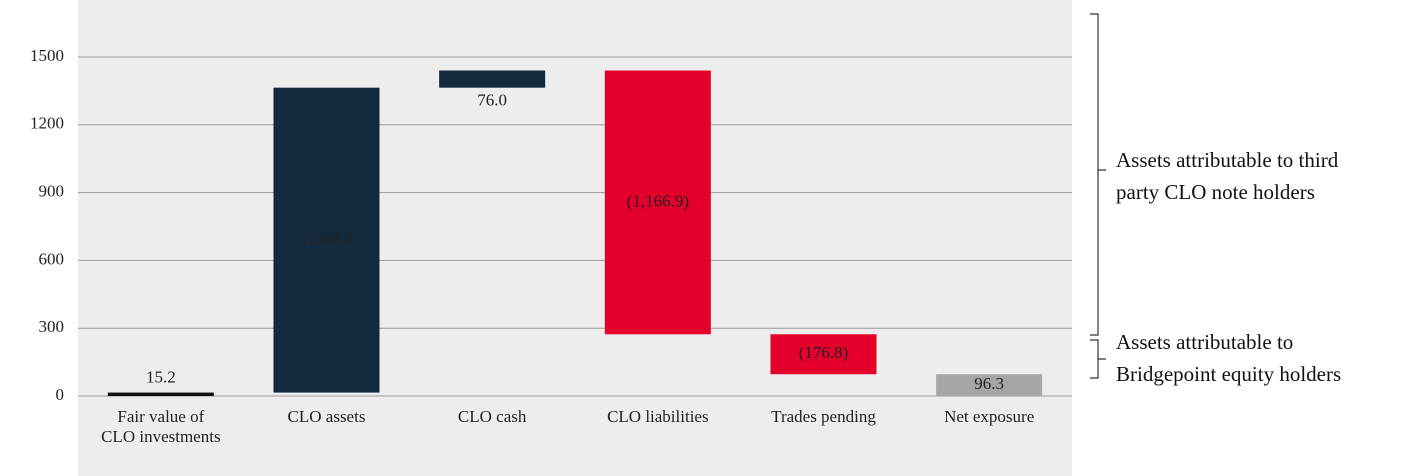 The width and height of the screenshot is (1413, 476). Describe the element at coordinates (52, 326) in the screenshot. I see `y-tick-label: 300` at that location.